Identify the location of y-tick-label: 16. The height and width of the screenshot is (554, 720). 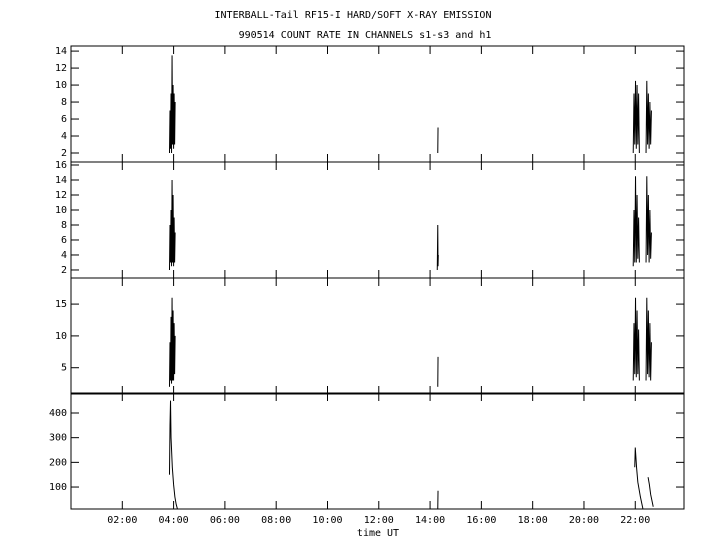
(61, 165).